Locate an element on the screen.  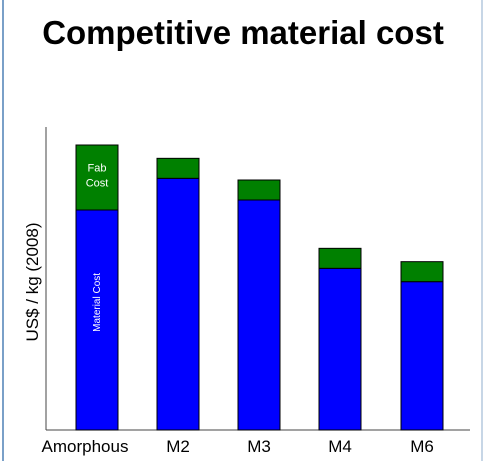
x-tick-labels: Amorphous M2 M3 M4 M6 is located at coordinates (238, 446).